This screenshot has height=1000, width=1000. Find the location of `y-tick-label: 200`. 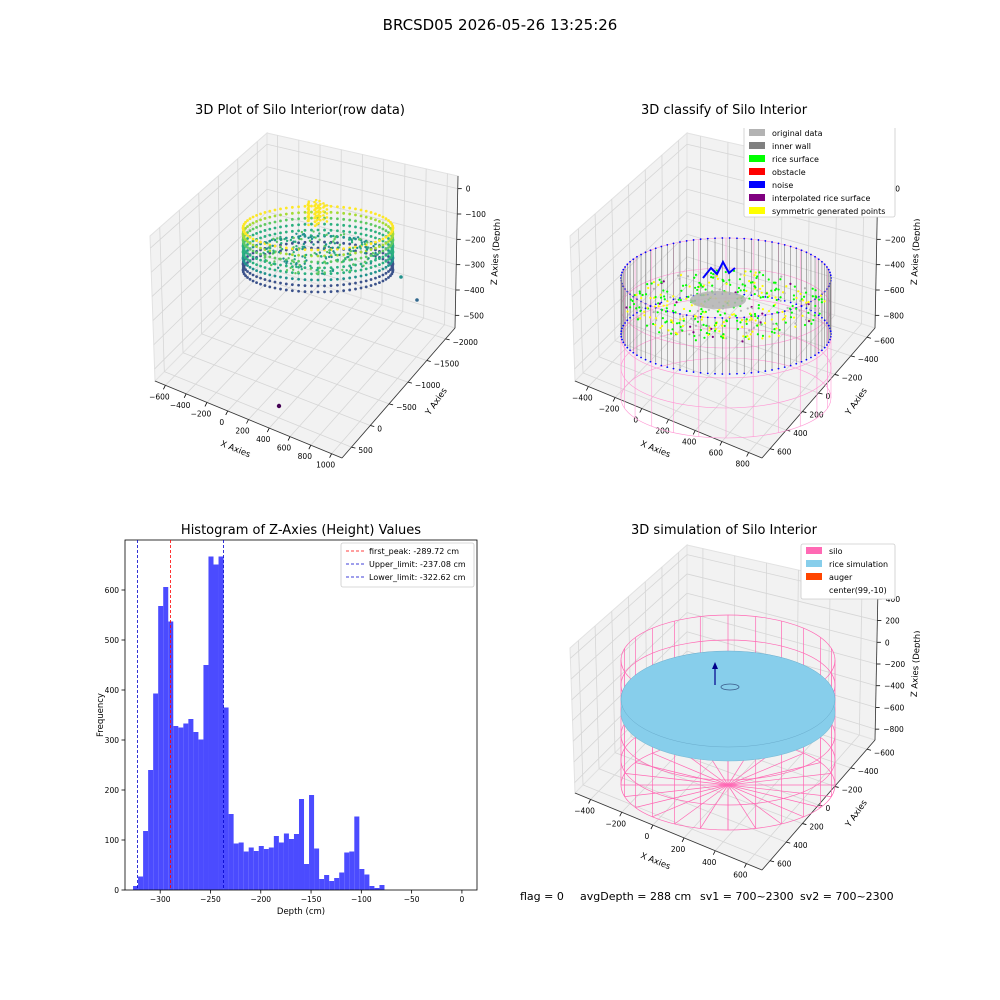

y-tick-label: 200 is located at coordinates (816, 415).